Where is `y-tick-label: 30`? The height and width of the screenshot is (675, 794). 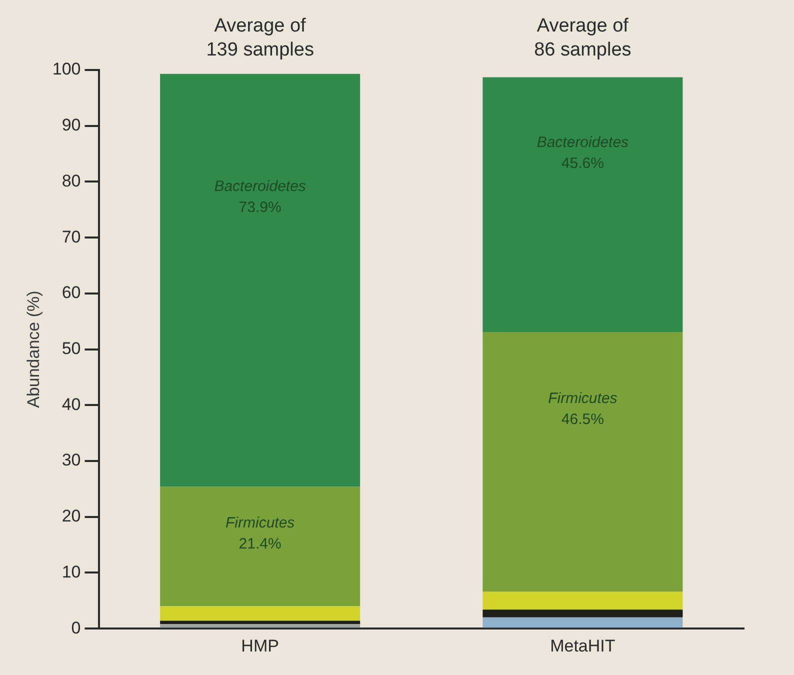
y-tick-label: 30 is located at coordinates (71, 460).